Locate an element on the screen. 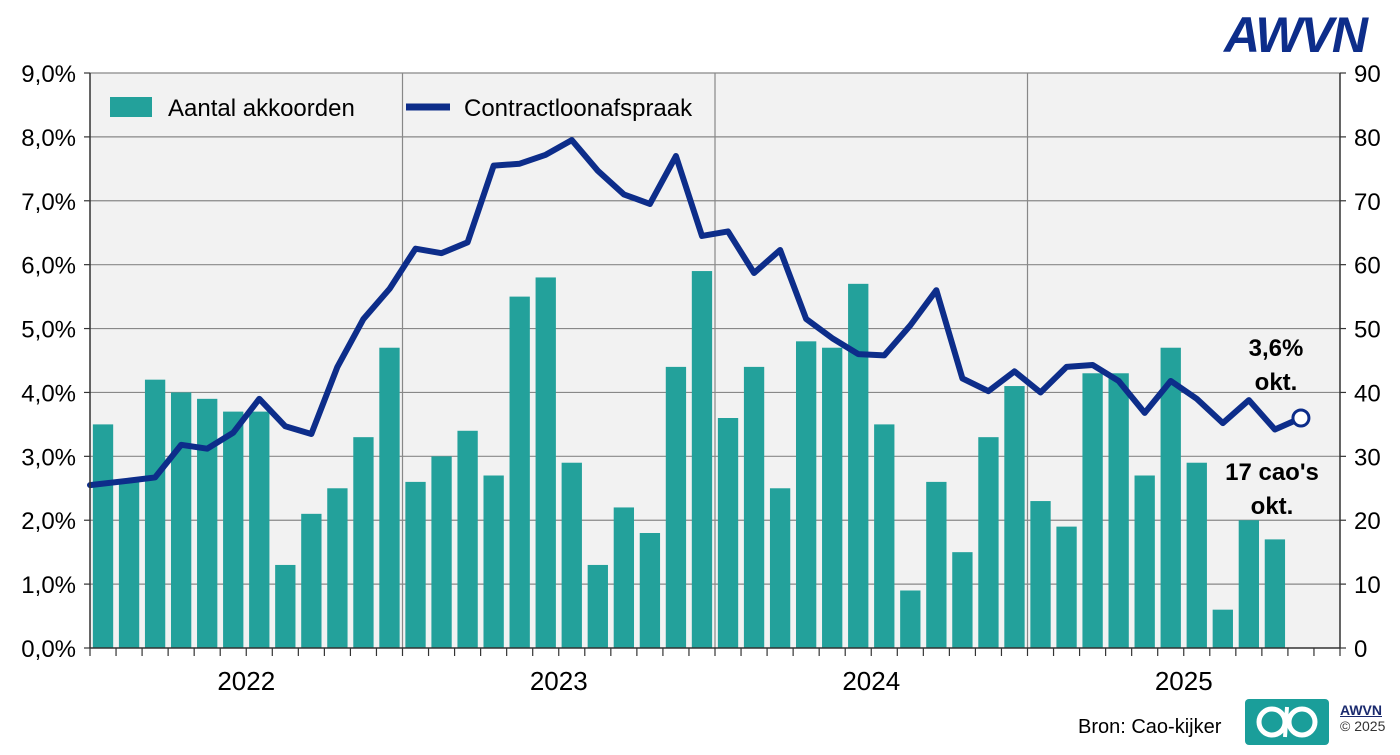 This screenshot has height=755, width=1400. awvn-logo-text: AWVN is located at coordinates (1295, 34).